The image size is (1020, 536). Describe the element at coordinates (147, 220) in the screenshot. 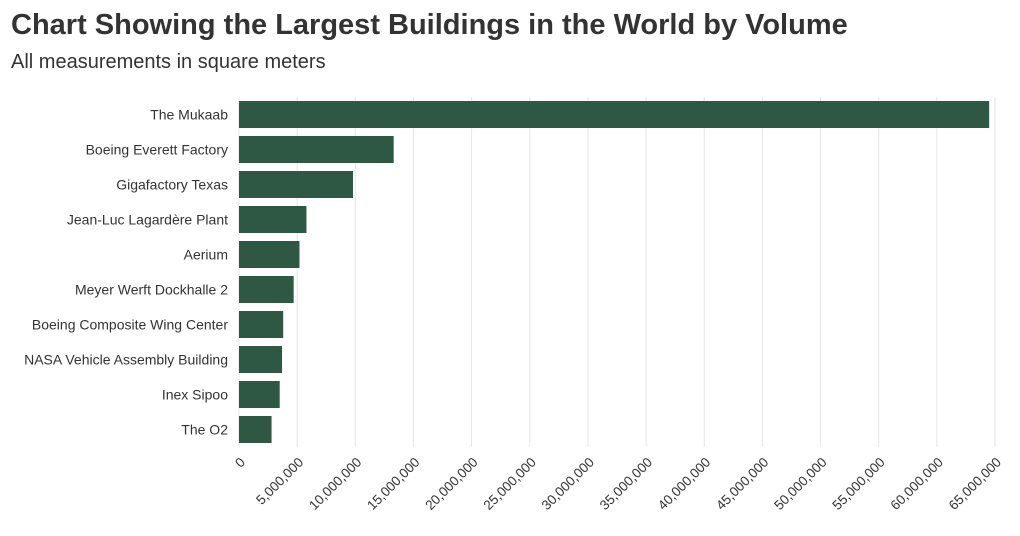

I see `category-label: Jean-Luc Lagardère Plant` at that location.